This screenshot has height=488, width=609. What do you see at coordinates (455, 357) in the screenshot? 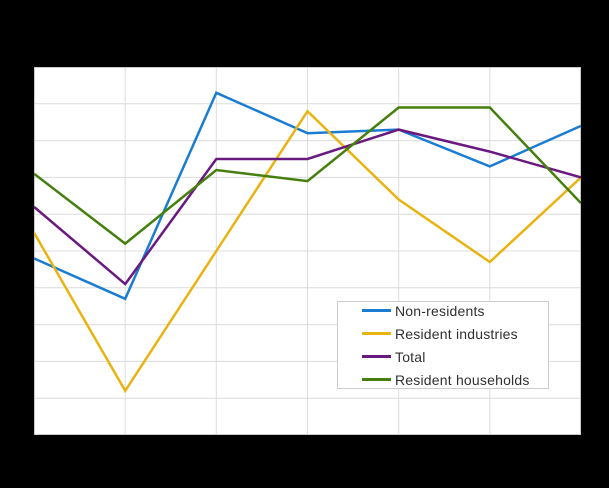
I see `legend-item-total: Total` at bounding box center [455, 357].